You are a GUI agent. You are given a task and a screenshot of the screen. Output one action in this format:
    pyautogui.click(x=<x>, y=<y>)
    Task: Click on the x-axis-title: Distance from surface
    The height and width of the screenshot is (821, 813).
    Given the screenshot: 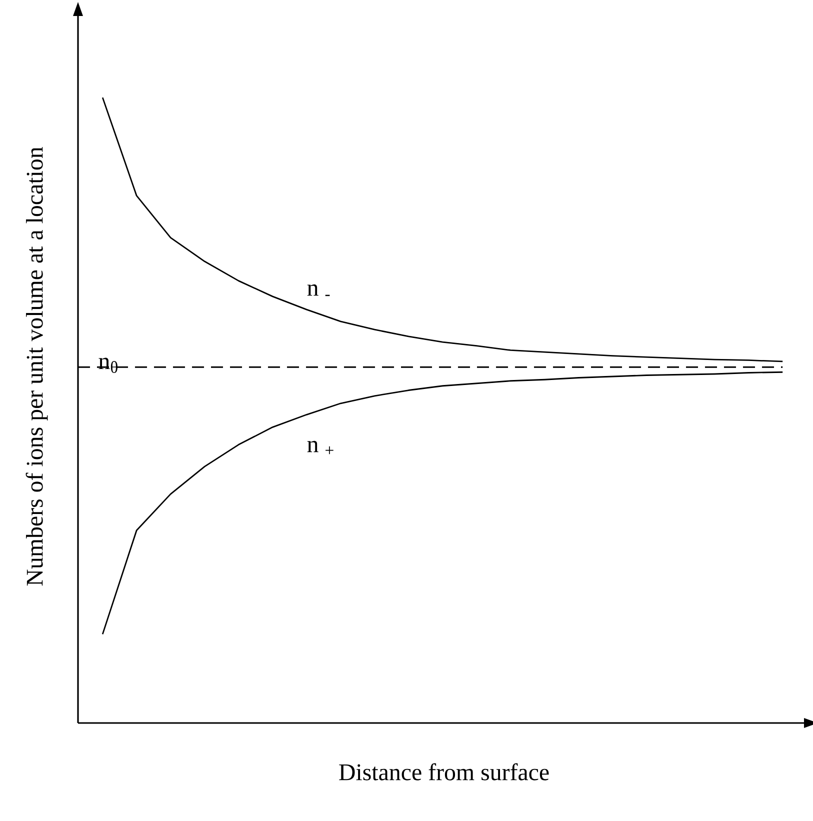 What is the action you would take?
    pyautogui.click(x=444, y=771)
    